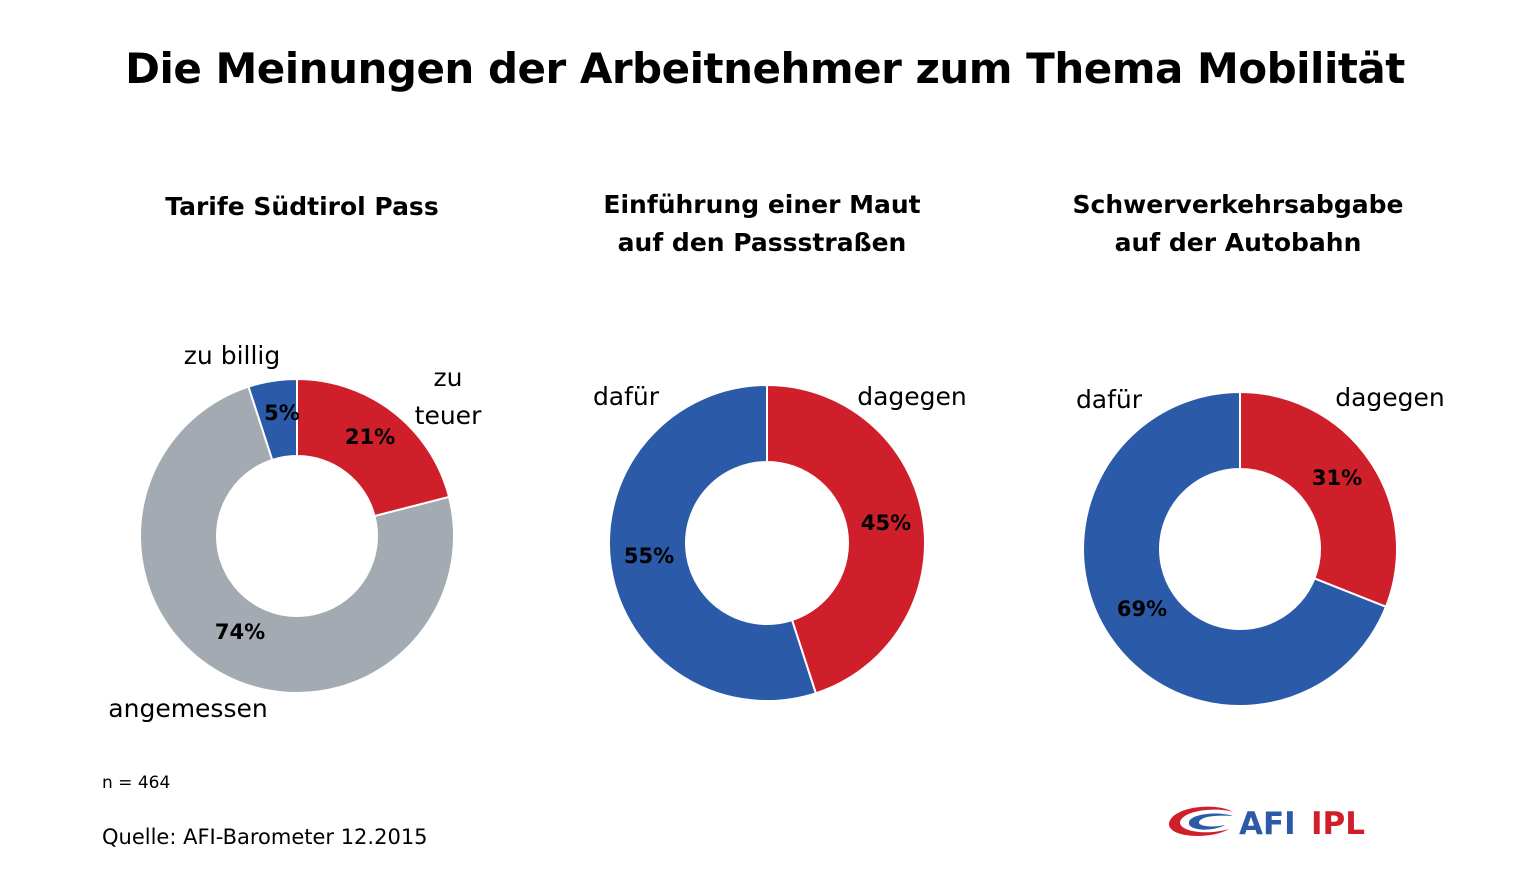 The width and height of the screenshot is (1530, 894). I want to click on source-note: Quelle: AFI-Barometer 12.2015, so click(265, 837).